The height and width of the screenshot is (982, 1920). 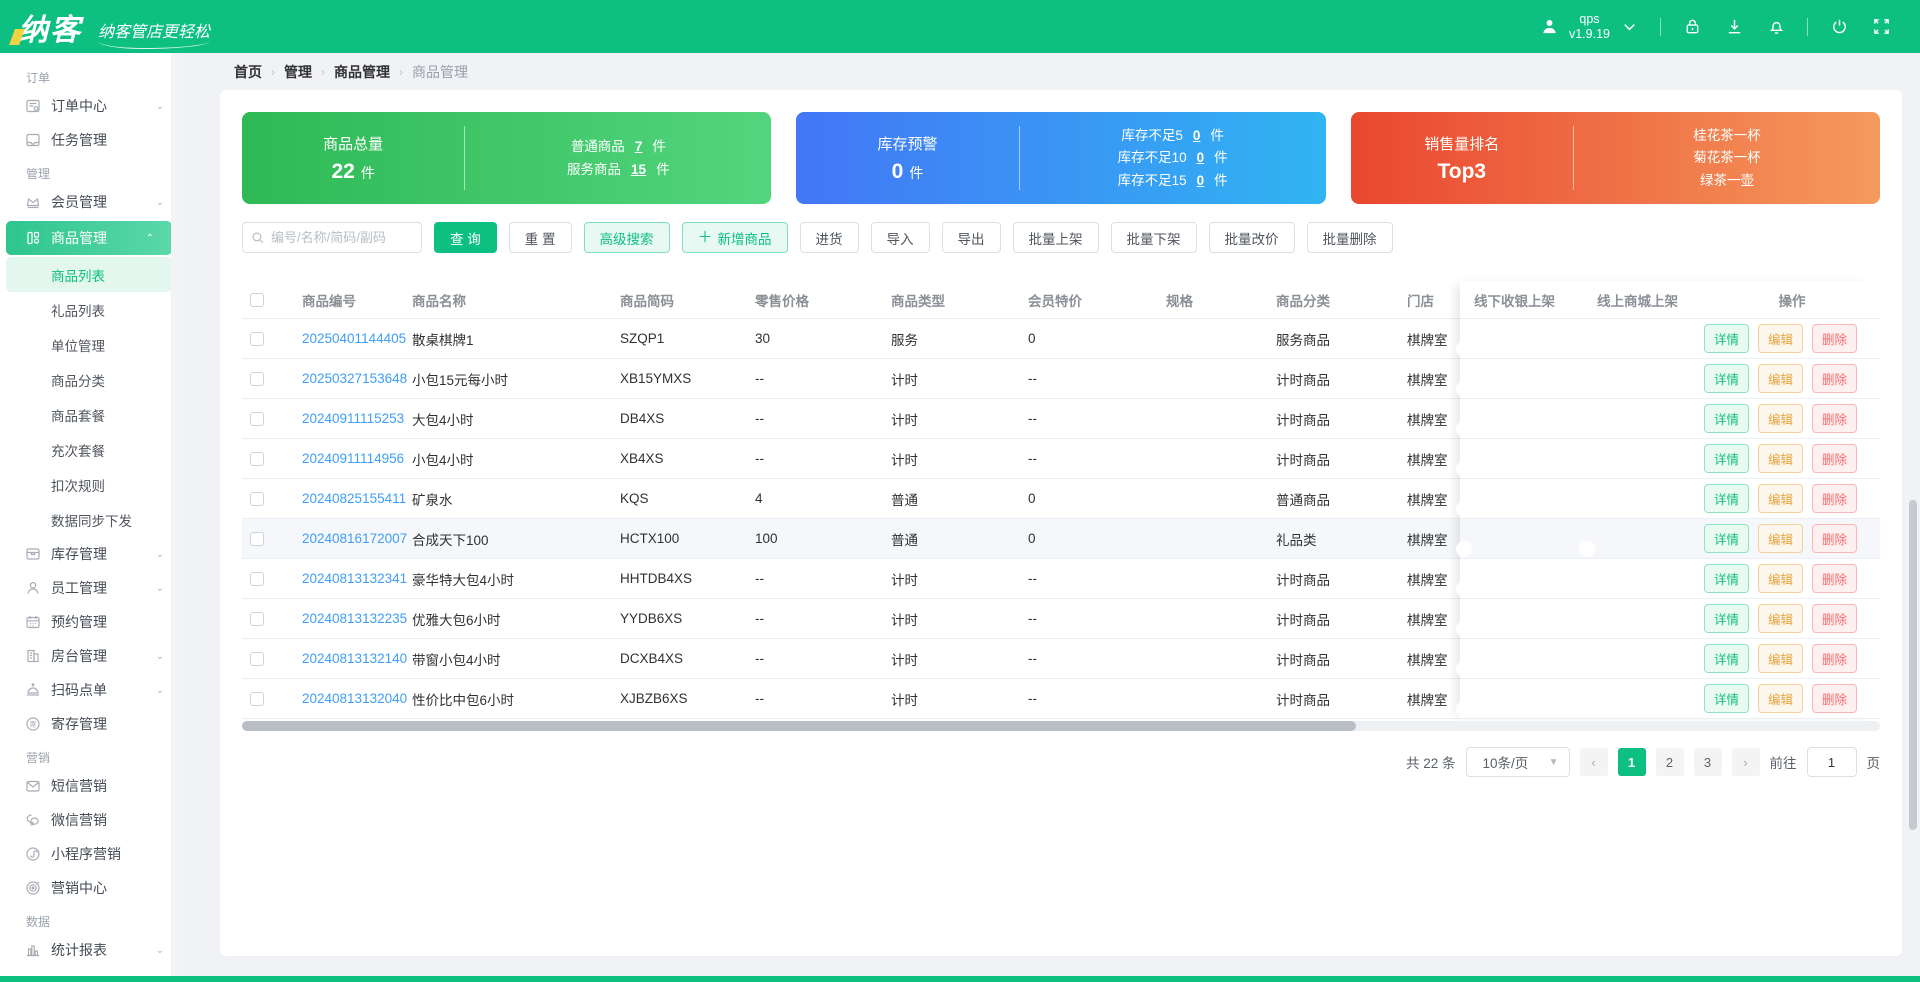 What do you see at coordinates (799, 726) in the screenshot?
I see `horizontal-scrollbar-thumb` at bounding box center [799, 726].